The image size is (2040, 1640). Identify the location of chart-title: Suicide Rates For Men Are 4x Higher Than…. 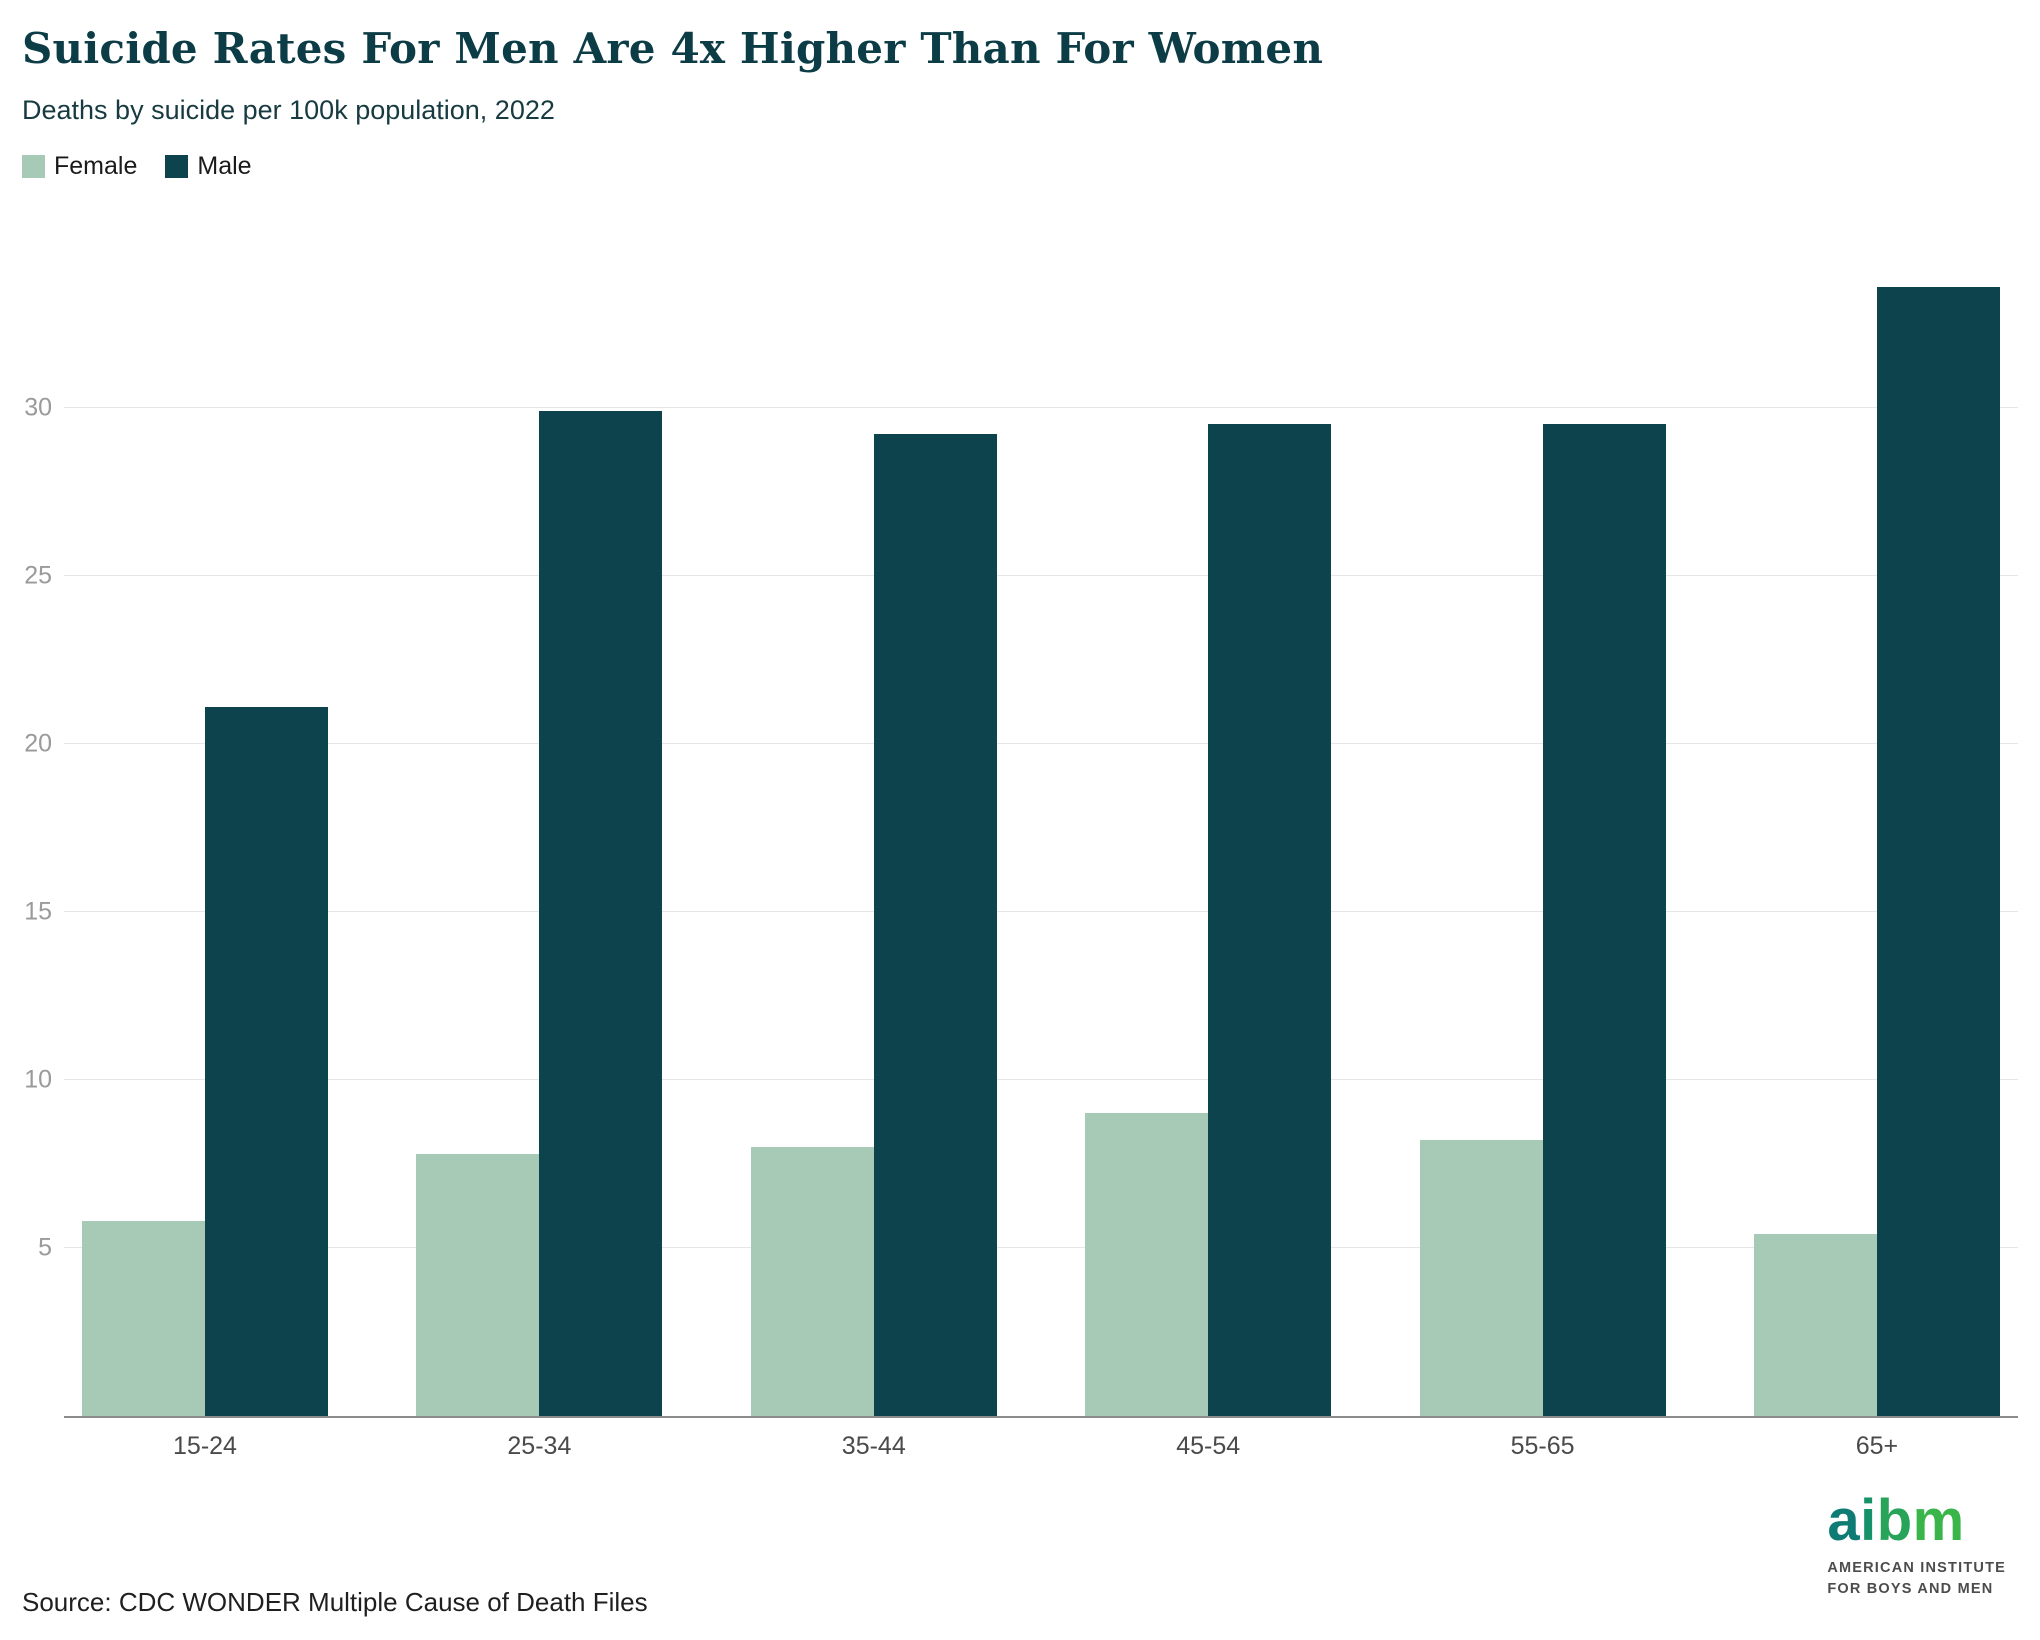
(673, 48).